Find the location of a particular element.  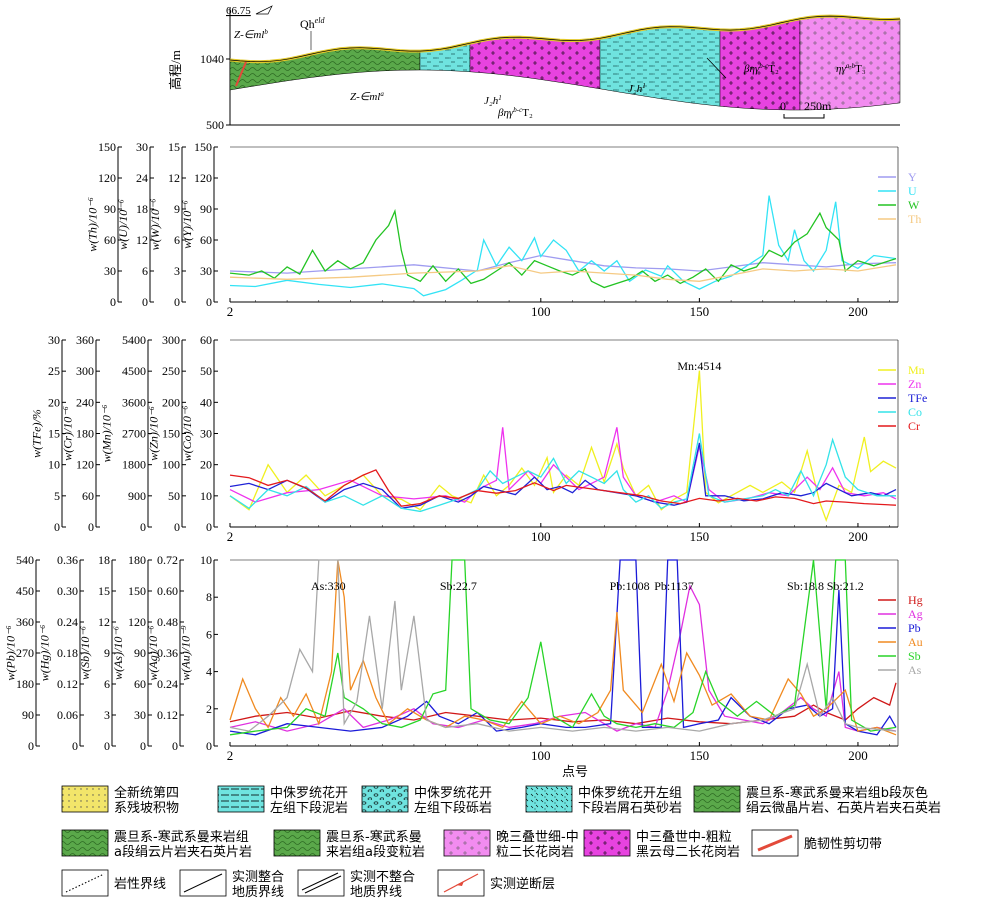

y-tick-label: 10 is located at coordinates (206, 560).